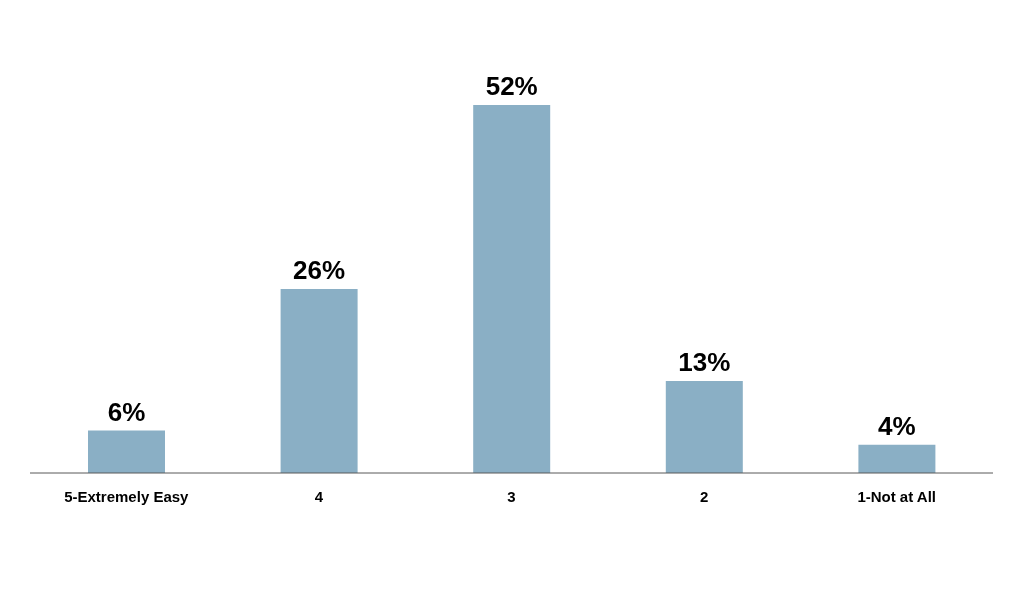 This screenshot has height=592, width=1024. What do you see at coordinates (127, 496) in the screenshot?
I see `x-tick-label: 5-Extremely Easy` at bounding box center [127, 496].